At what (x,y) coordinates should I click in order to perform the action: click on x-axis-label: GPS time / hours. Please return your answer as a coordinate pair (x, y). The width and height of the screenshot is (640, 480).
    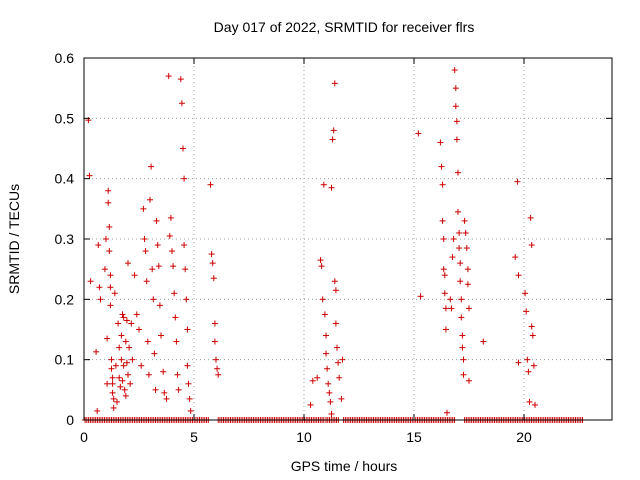
    Looking at the image, I should click on (344, 466).